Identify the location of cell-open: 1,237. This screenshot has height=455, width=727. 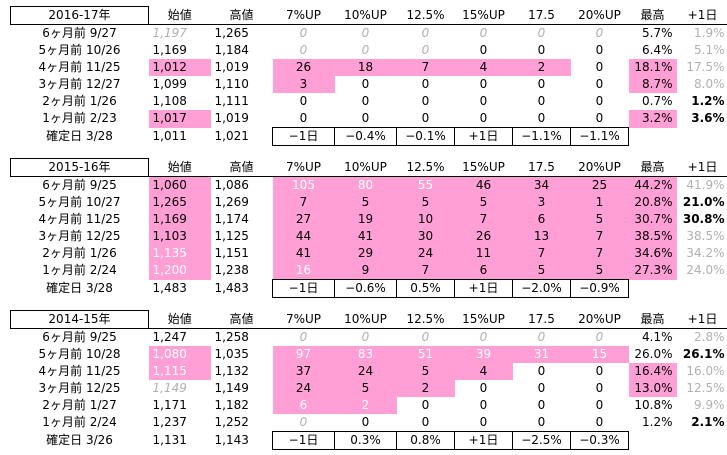
(169, 422).